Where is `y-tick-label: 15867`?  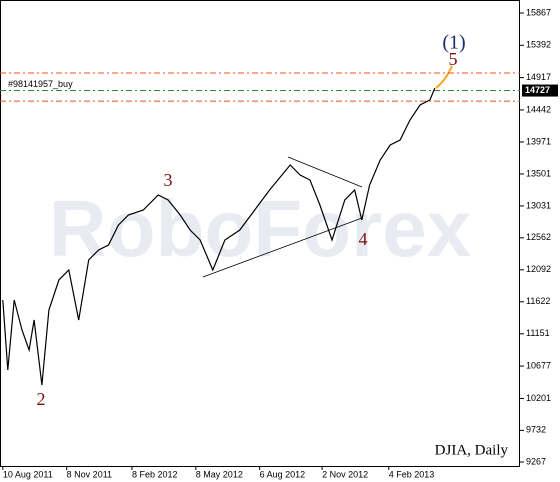 y-tick-label: 15867 is located at coordinates (538, 12).